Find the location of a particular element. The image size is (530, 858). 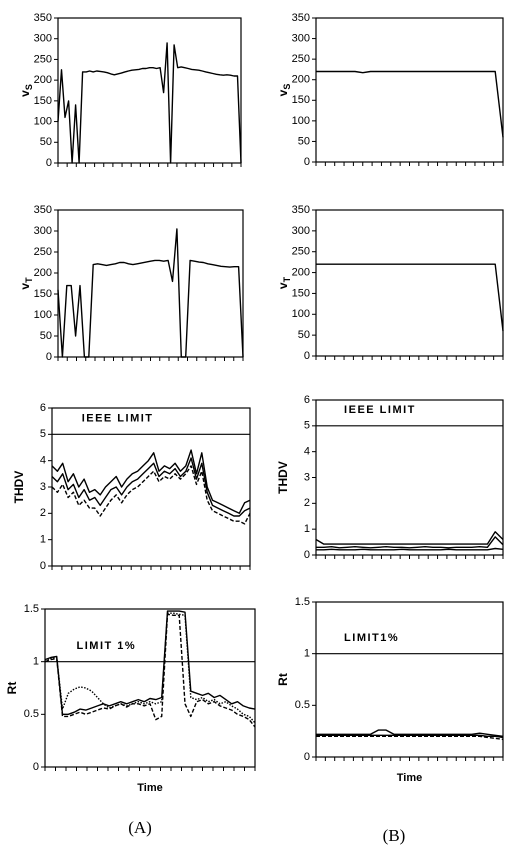

panel-label: (A) is located at coordinates (140, 827).